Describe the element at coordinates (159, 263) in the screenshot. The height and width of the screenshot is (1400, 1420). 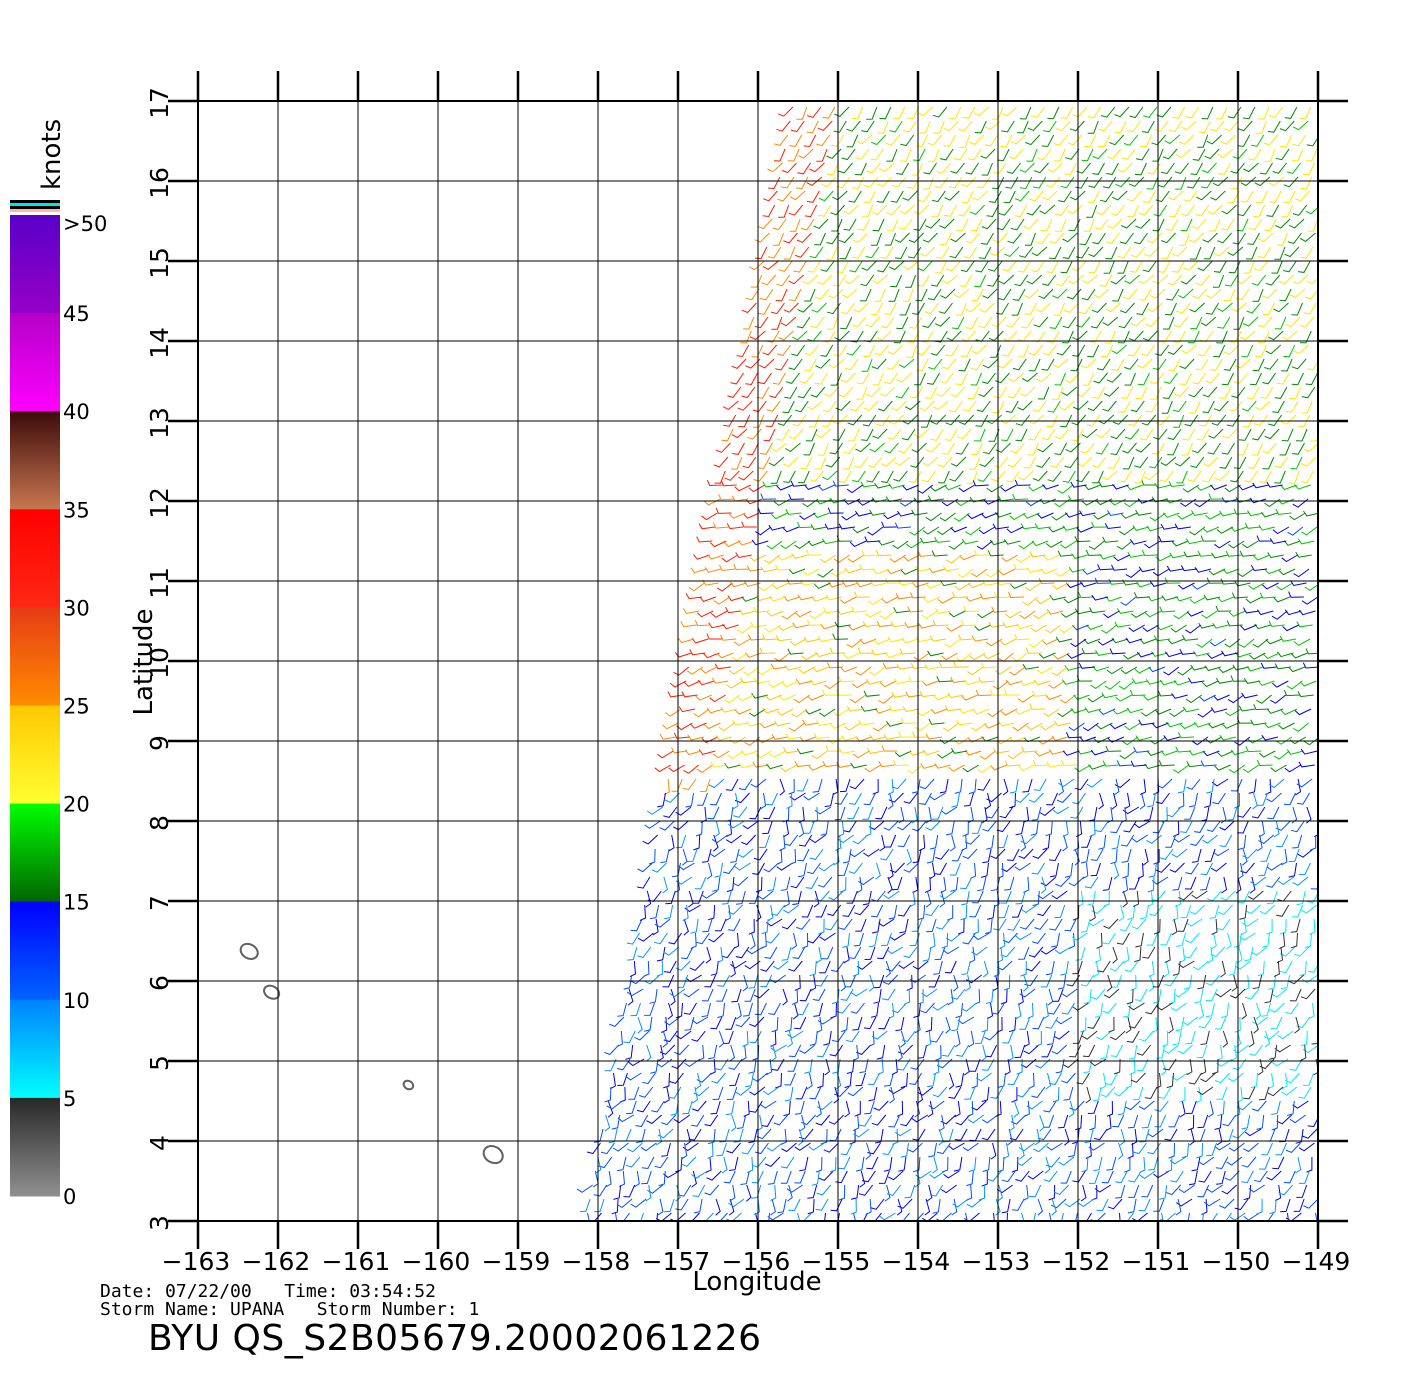
I see `latitude-tick-label: 15` at that location.